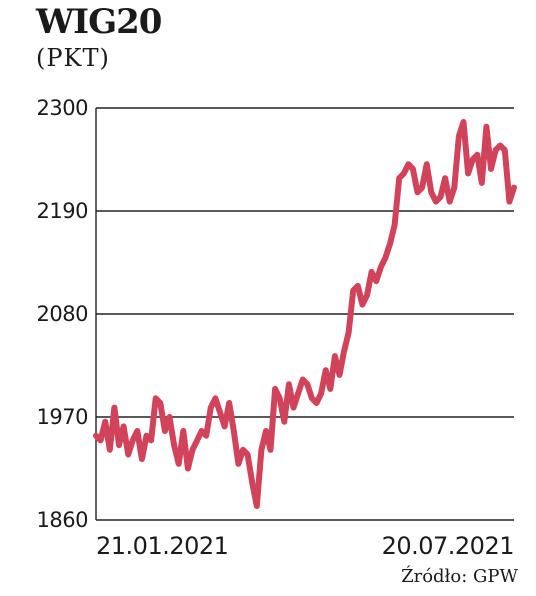  Describe the element at coordinates (162, 546) in the screenshot. I see `x-tick-label-start: 21.01.2021` at that location.